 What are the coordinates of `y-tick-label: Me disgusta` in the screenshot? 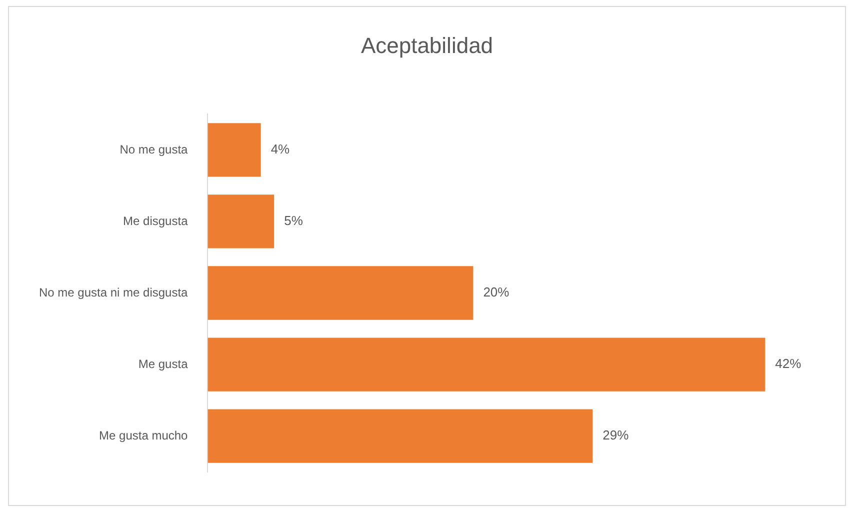 It's located at (155, 221).